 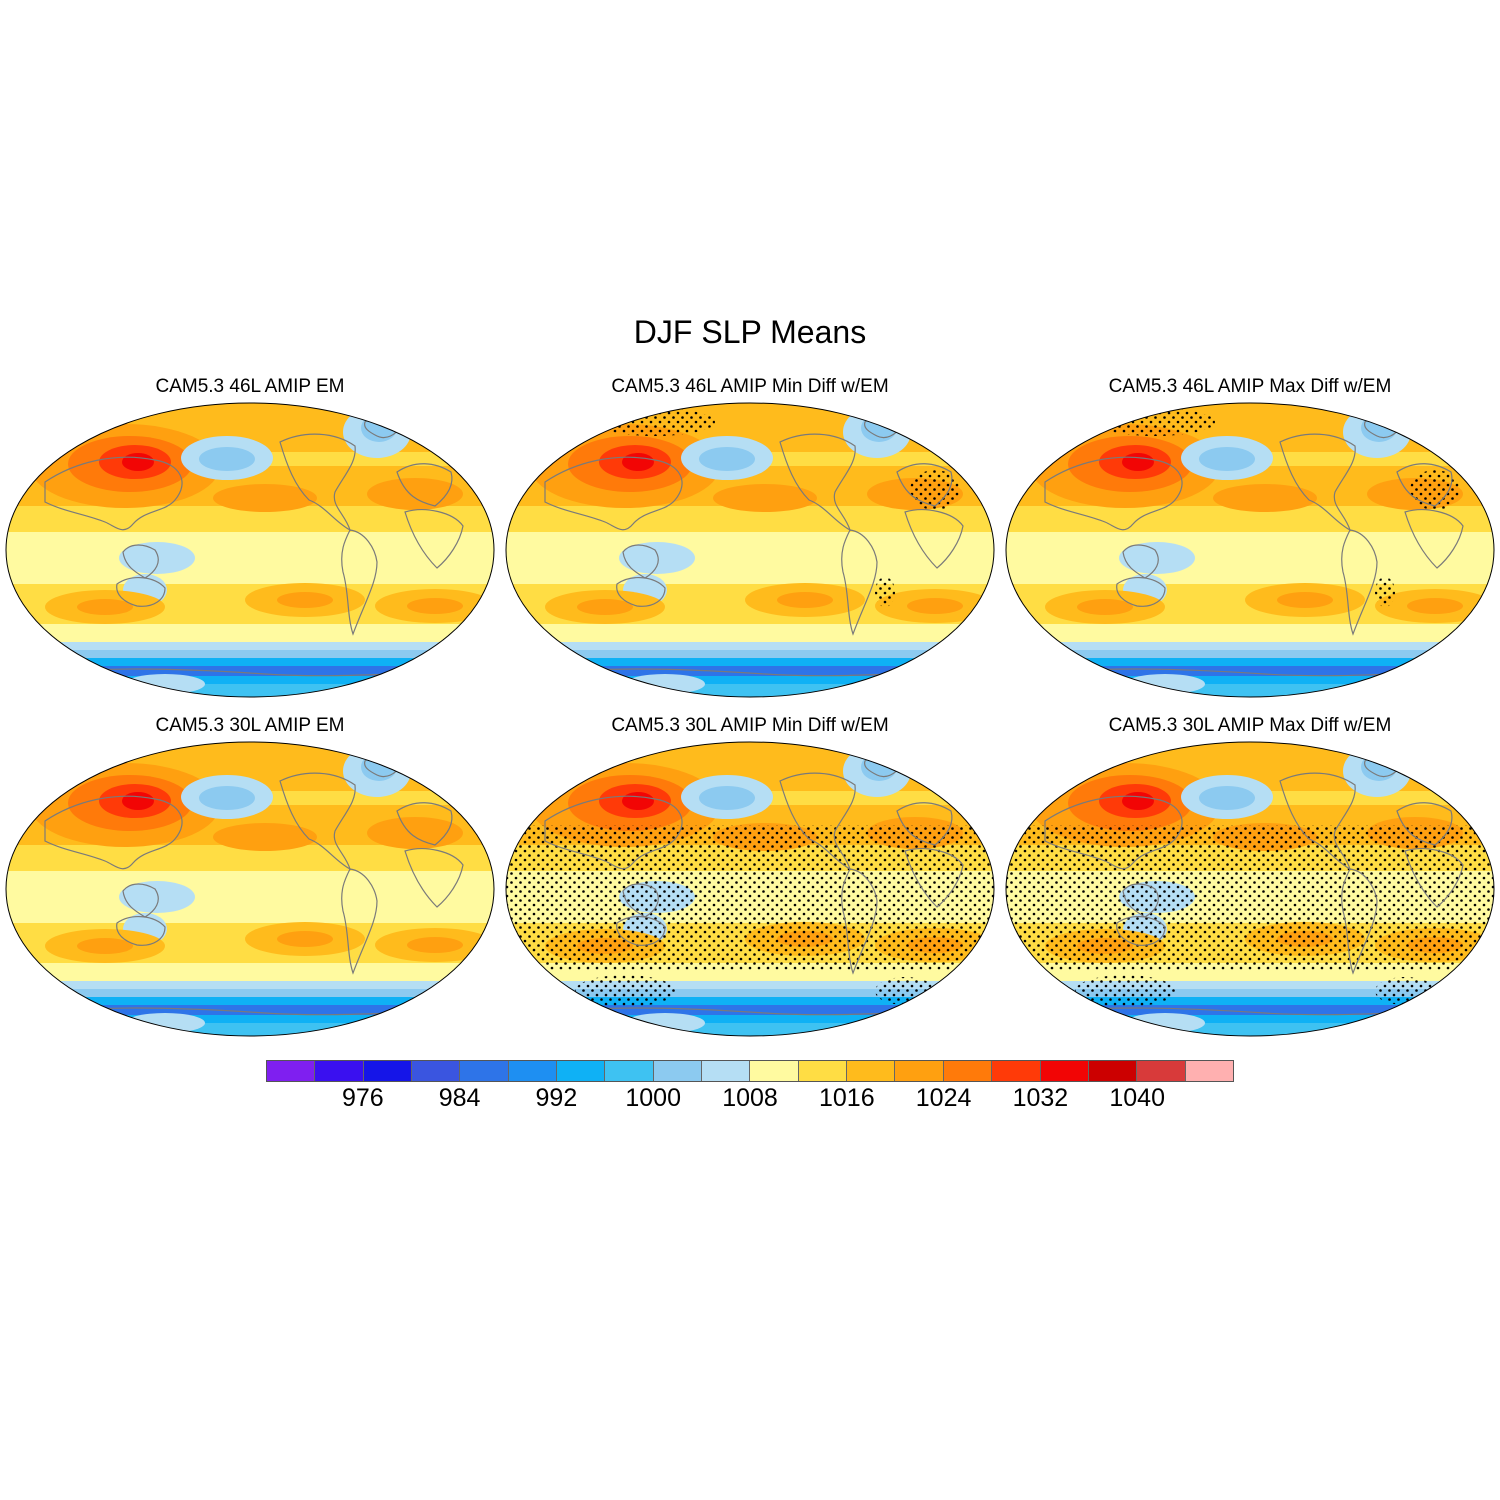 What do you see at coordinates (250, 386) in the screenshot?
I see `panel-title-46l-em: CAM5.3 46L AMIP EM` at bounding box center [250, 386].